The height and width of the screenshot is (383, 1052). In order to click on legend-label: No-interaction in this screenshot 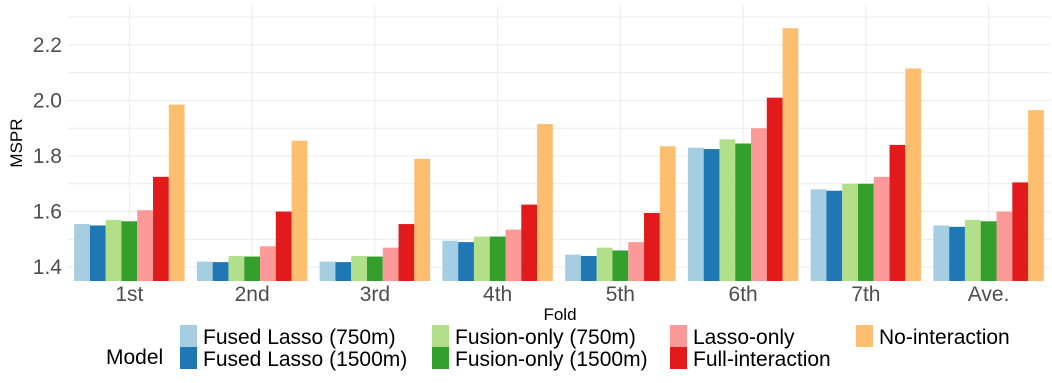, I will do `click(944, 337)`.